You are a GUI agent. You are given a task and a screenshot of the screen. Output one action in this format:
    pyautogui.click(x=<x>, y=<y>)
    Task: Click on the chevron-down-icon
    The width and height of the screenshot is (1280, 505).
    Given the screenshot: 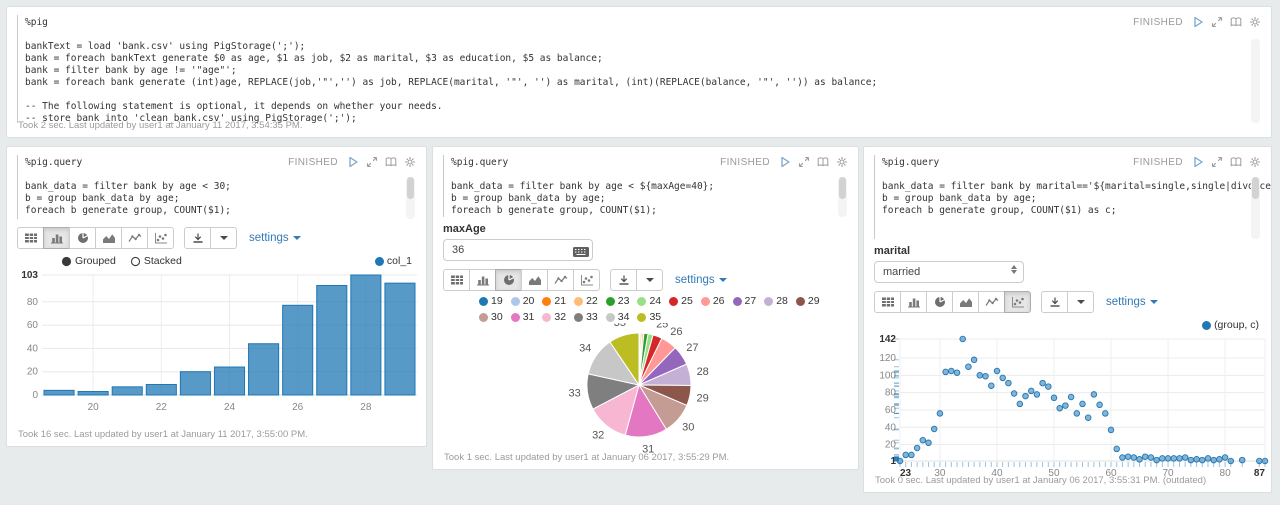 What is the action you would take?
    pyautogui.click(x=649, y=280)
    